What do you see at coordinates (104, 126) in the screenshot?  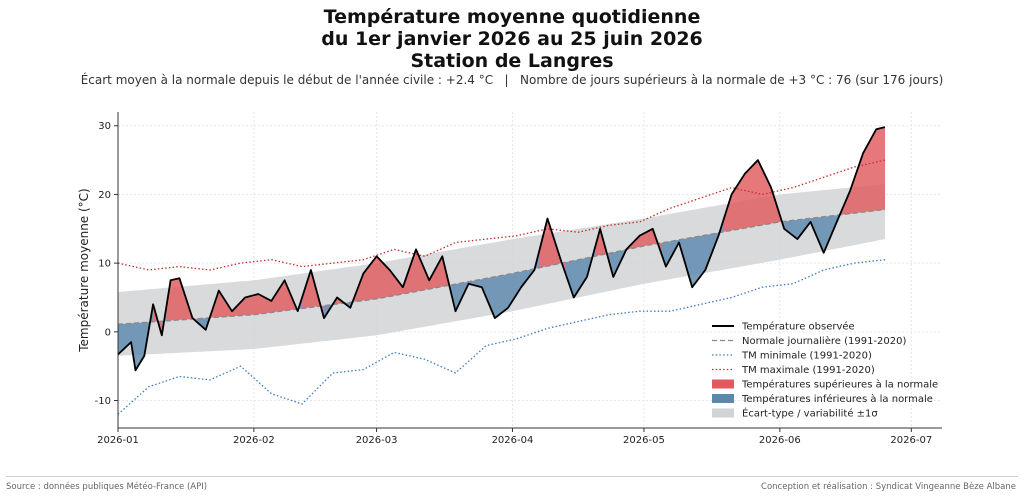 I see `y-tick-label: 30` at bounding box center [104, 126].